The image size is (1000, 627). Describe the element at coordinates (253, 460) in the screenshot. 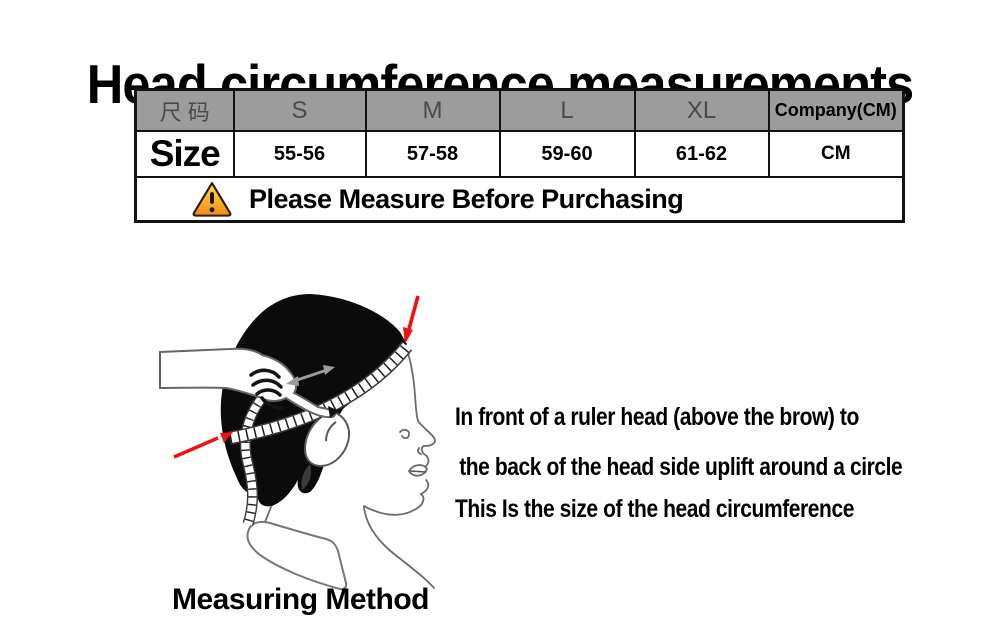

I see `tape-dangling-end` at that location.